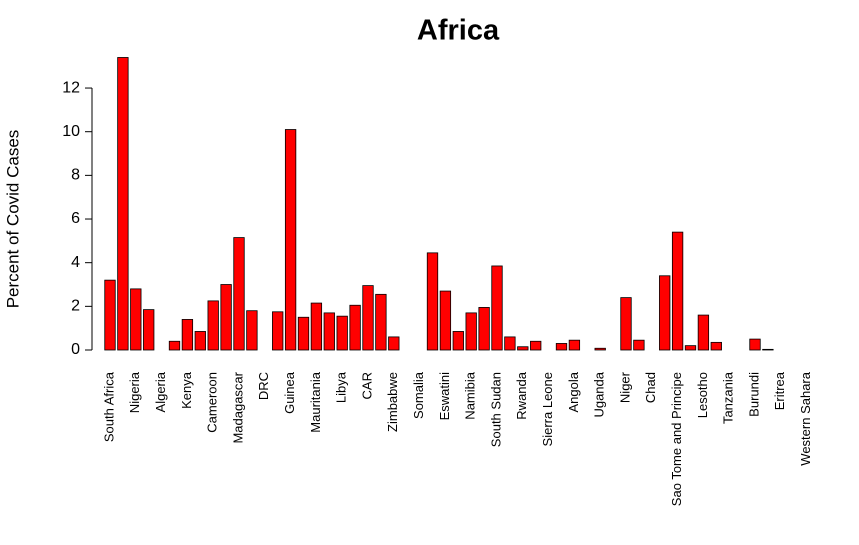 The height and width of the screenshot is (545, 859). What do you see at coordinates (650, 387) in the screenshot?
I see `x-tick-label: Chad` at bounding box center [650, 387].